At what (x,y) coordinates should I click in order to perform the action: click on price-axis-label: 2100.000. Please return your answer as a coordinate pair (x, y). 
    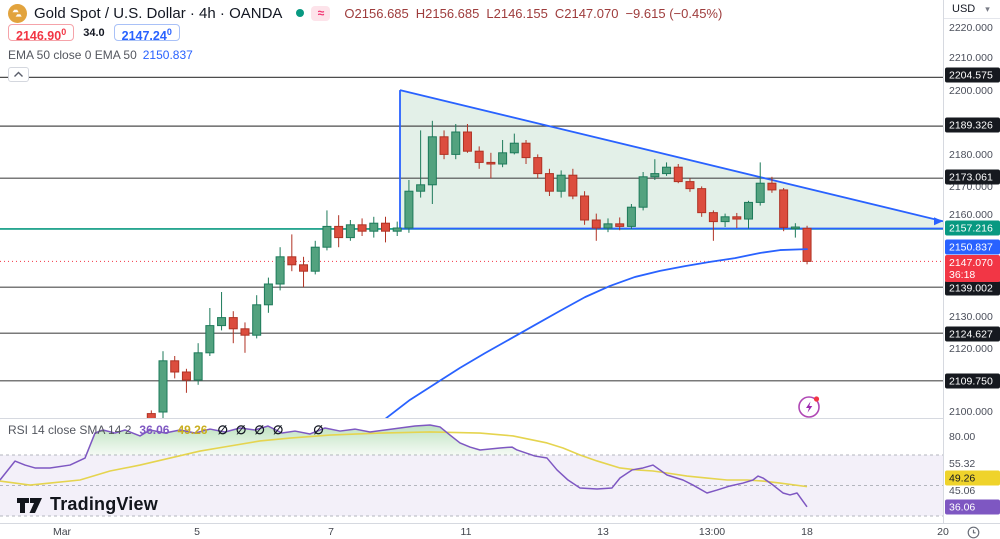
    Looking at the image, I should click on (971, 412).